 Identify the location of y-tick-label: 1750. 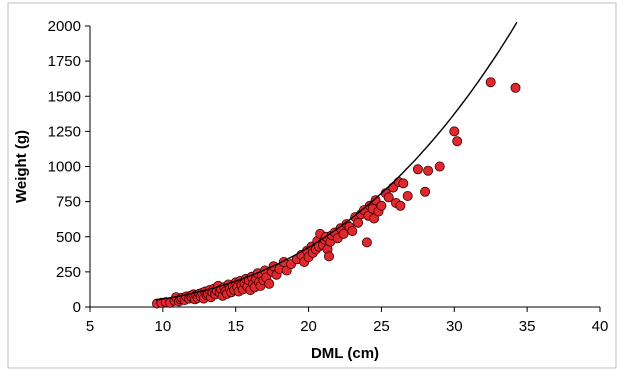
(64, 61).